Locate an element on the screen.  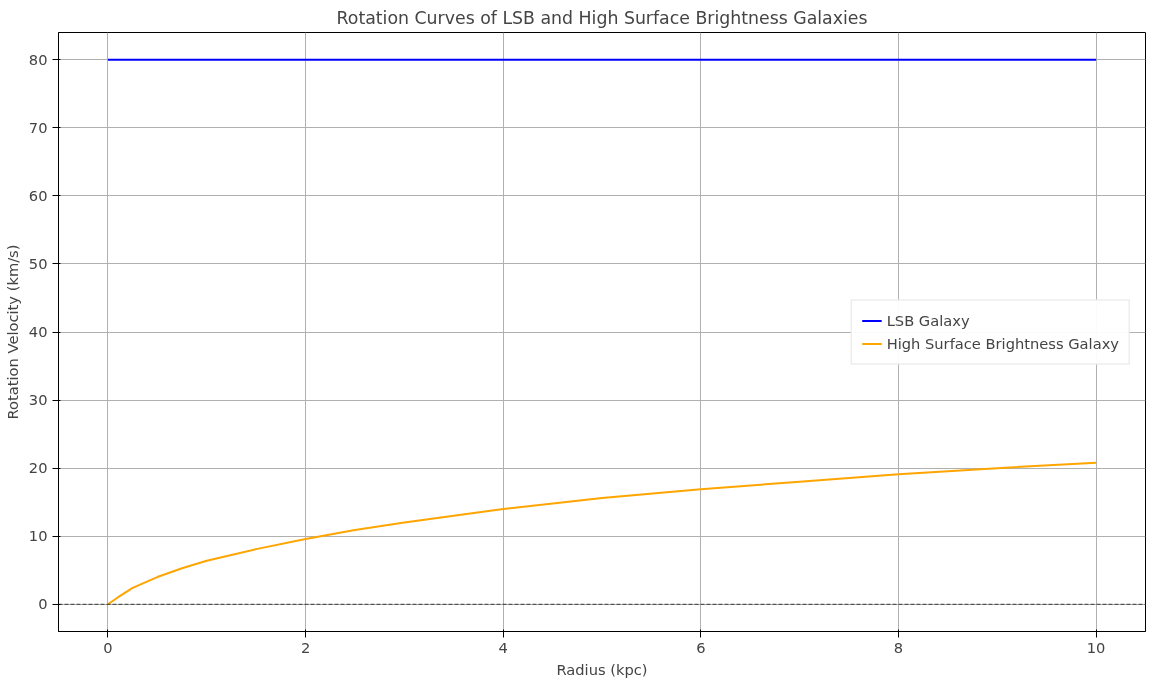
y-tick-label: 0 is located at coordinates (43, 604).